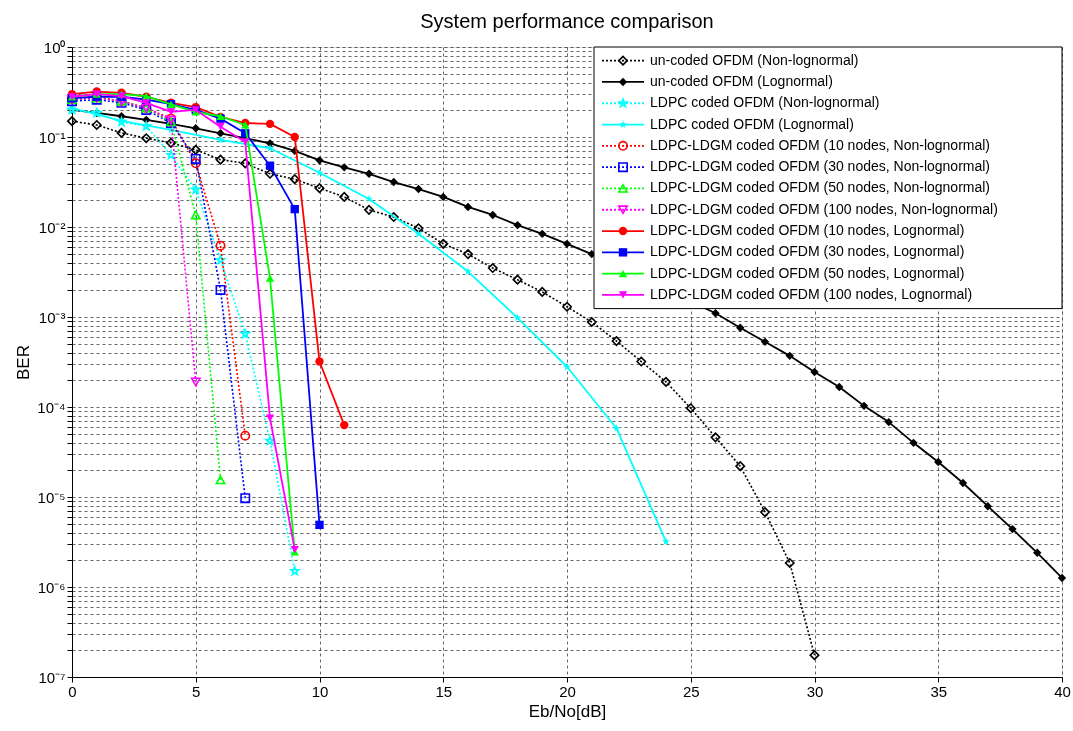 This screenshot has width=1073, height=731. Describe the element at coordinates (820, 187) in the screenshot. I see `legend-label: LDPC-LDGM coded OFDM (50 nodes, Non-lognormal)` at that location.